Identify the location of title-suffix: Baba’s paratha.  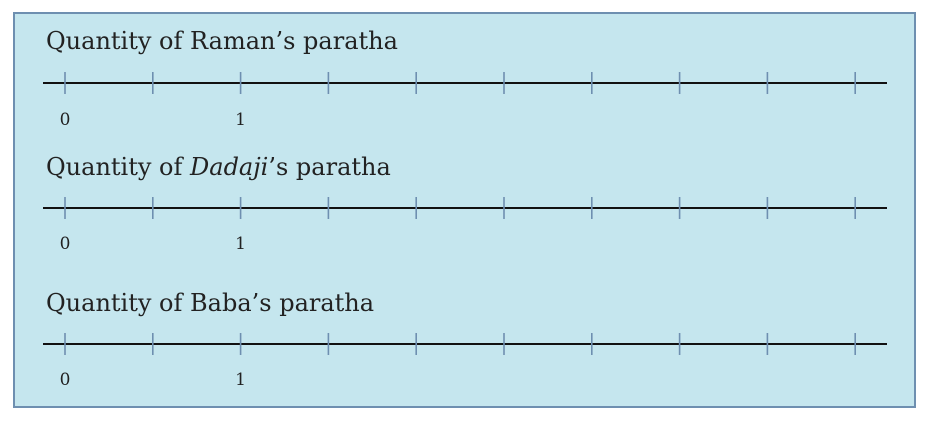
(282, 303).